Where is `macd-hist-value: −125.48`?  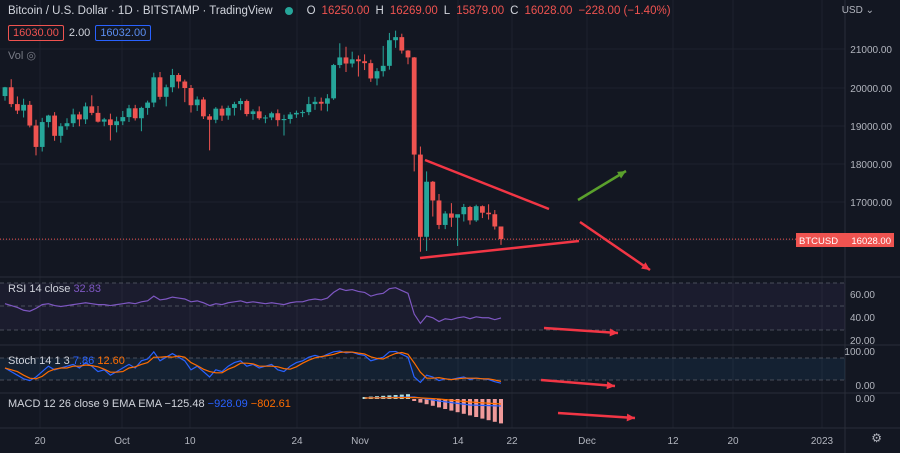 macd-hist-value: −125.48 is located at coordinates (184, 404).